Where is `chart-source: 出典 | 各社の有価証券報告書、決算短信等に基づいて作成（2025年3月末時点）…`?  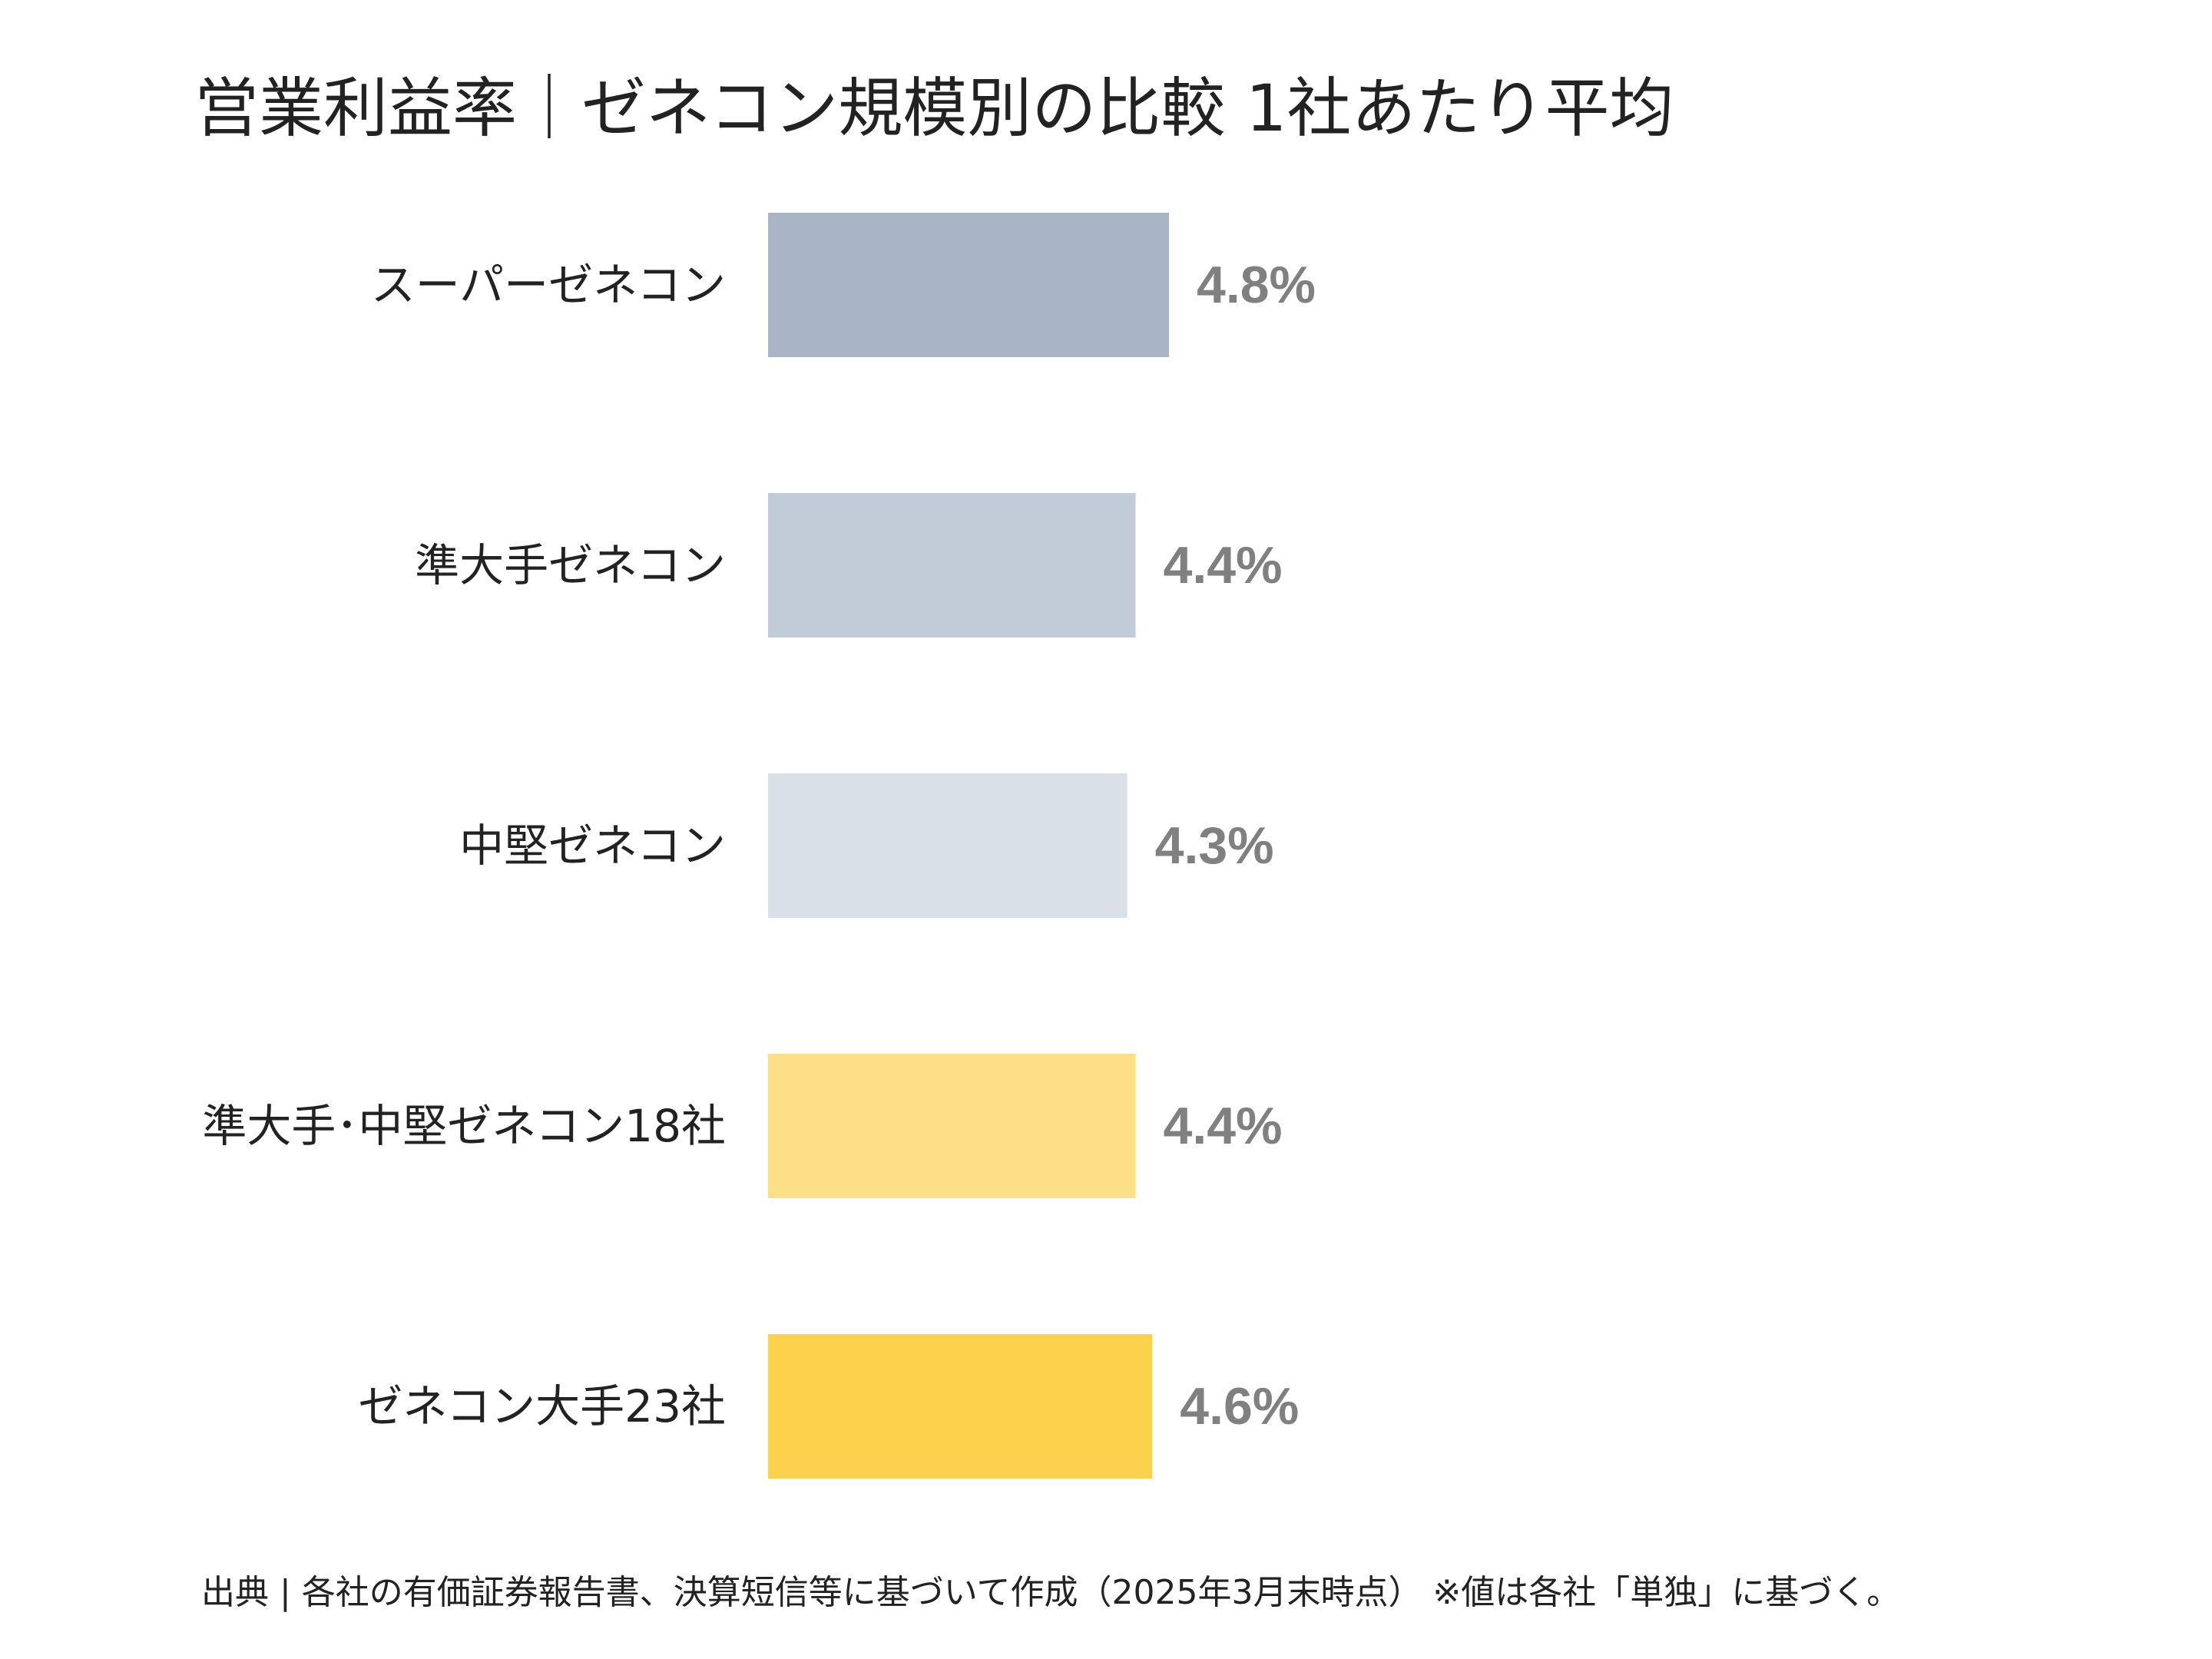 chart-source: 出典 | 各社の有価証券報告書、決算短信等に基づいて作成（2025年3月末時点）… is located at coordinates (1050, 1593).